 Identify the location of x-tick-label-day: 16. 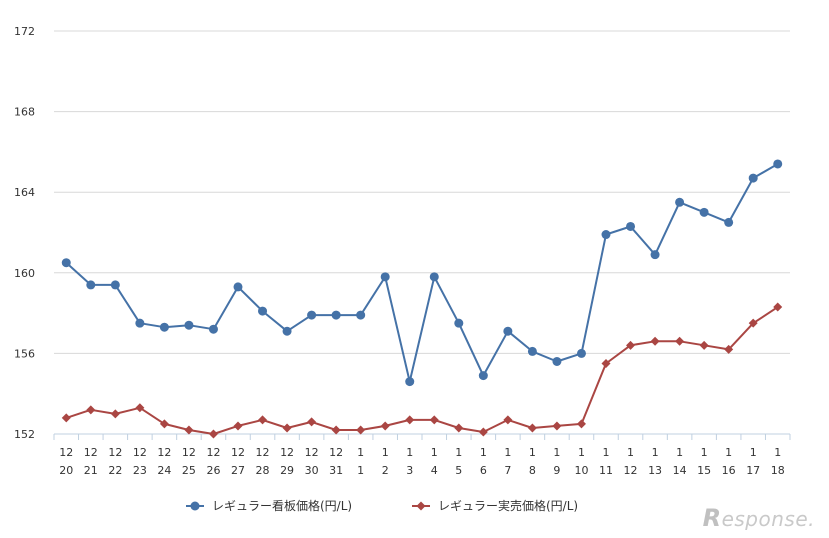
(729, 470).